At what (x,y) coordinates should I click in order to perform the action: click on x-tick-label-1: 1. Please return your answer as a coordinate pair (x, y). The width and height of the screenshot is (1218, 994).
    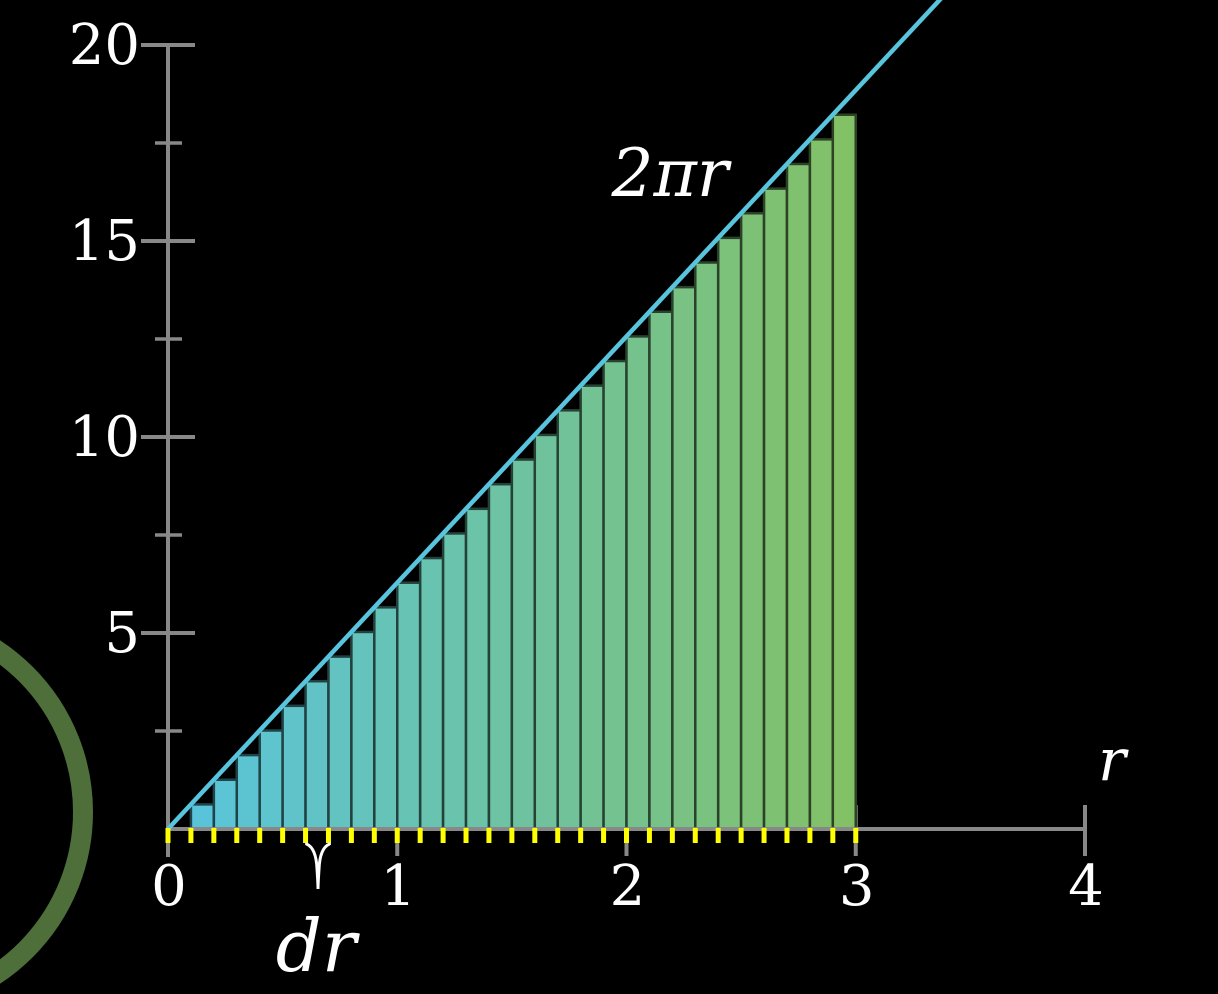
    Looking at the image, I should click on (398, 886).